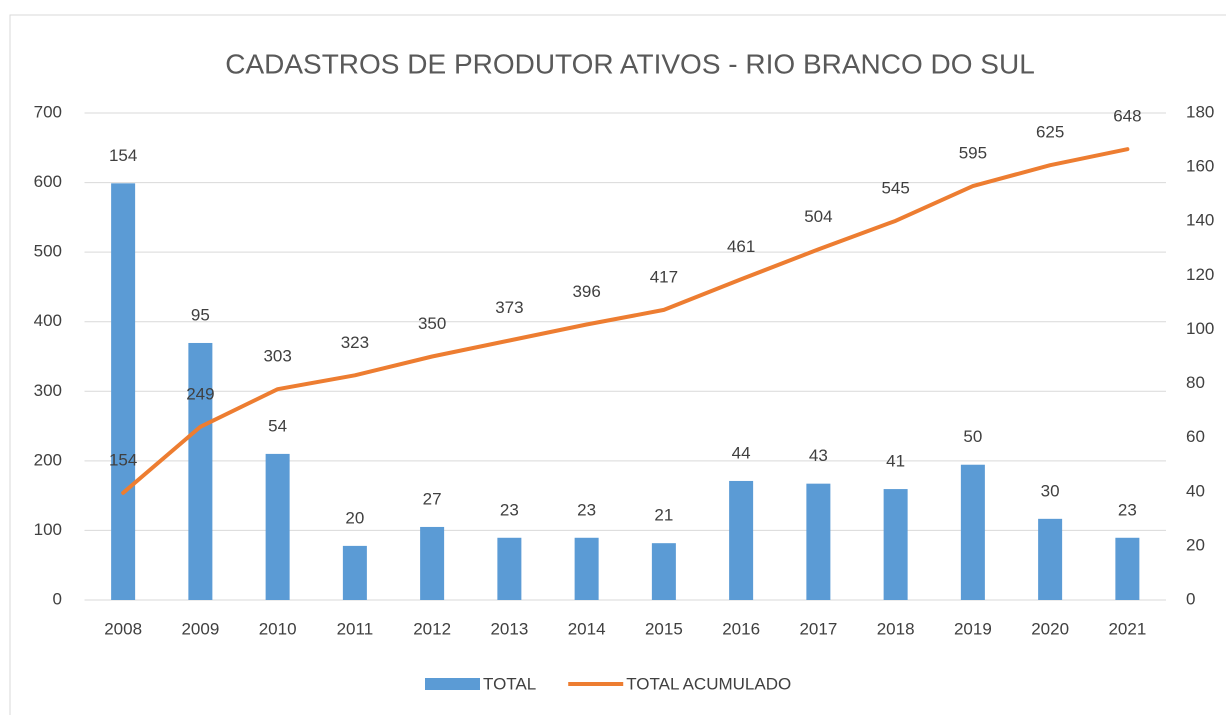 The height and width of the screenshot is (720, 1226). What do you see at coordinates (48, 111) in the screenshot?
I see `y-tick-label: 700` at bounding box center [48, 111].